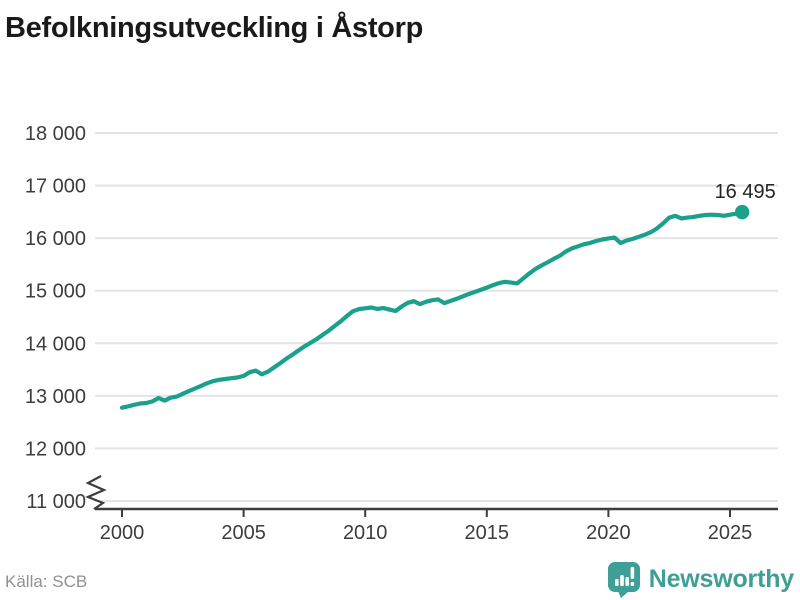  What do you see at coordinates (55, 292) in the screenshot?
I see `y-tick-label: 15 000` at bounding box center [55, 292].